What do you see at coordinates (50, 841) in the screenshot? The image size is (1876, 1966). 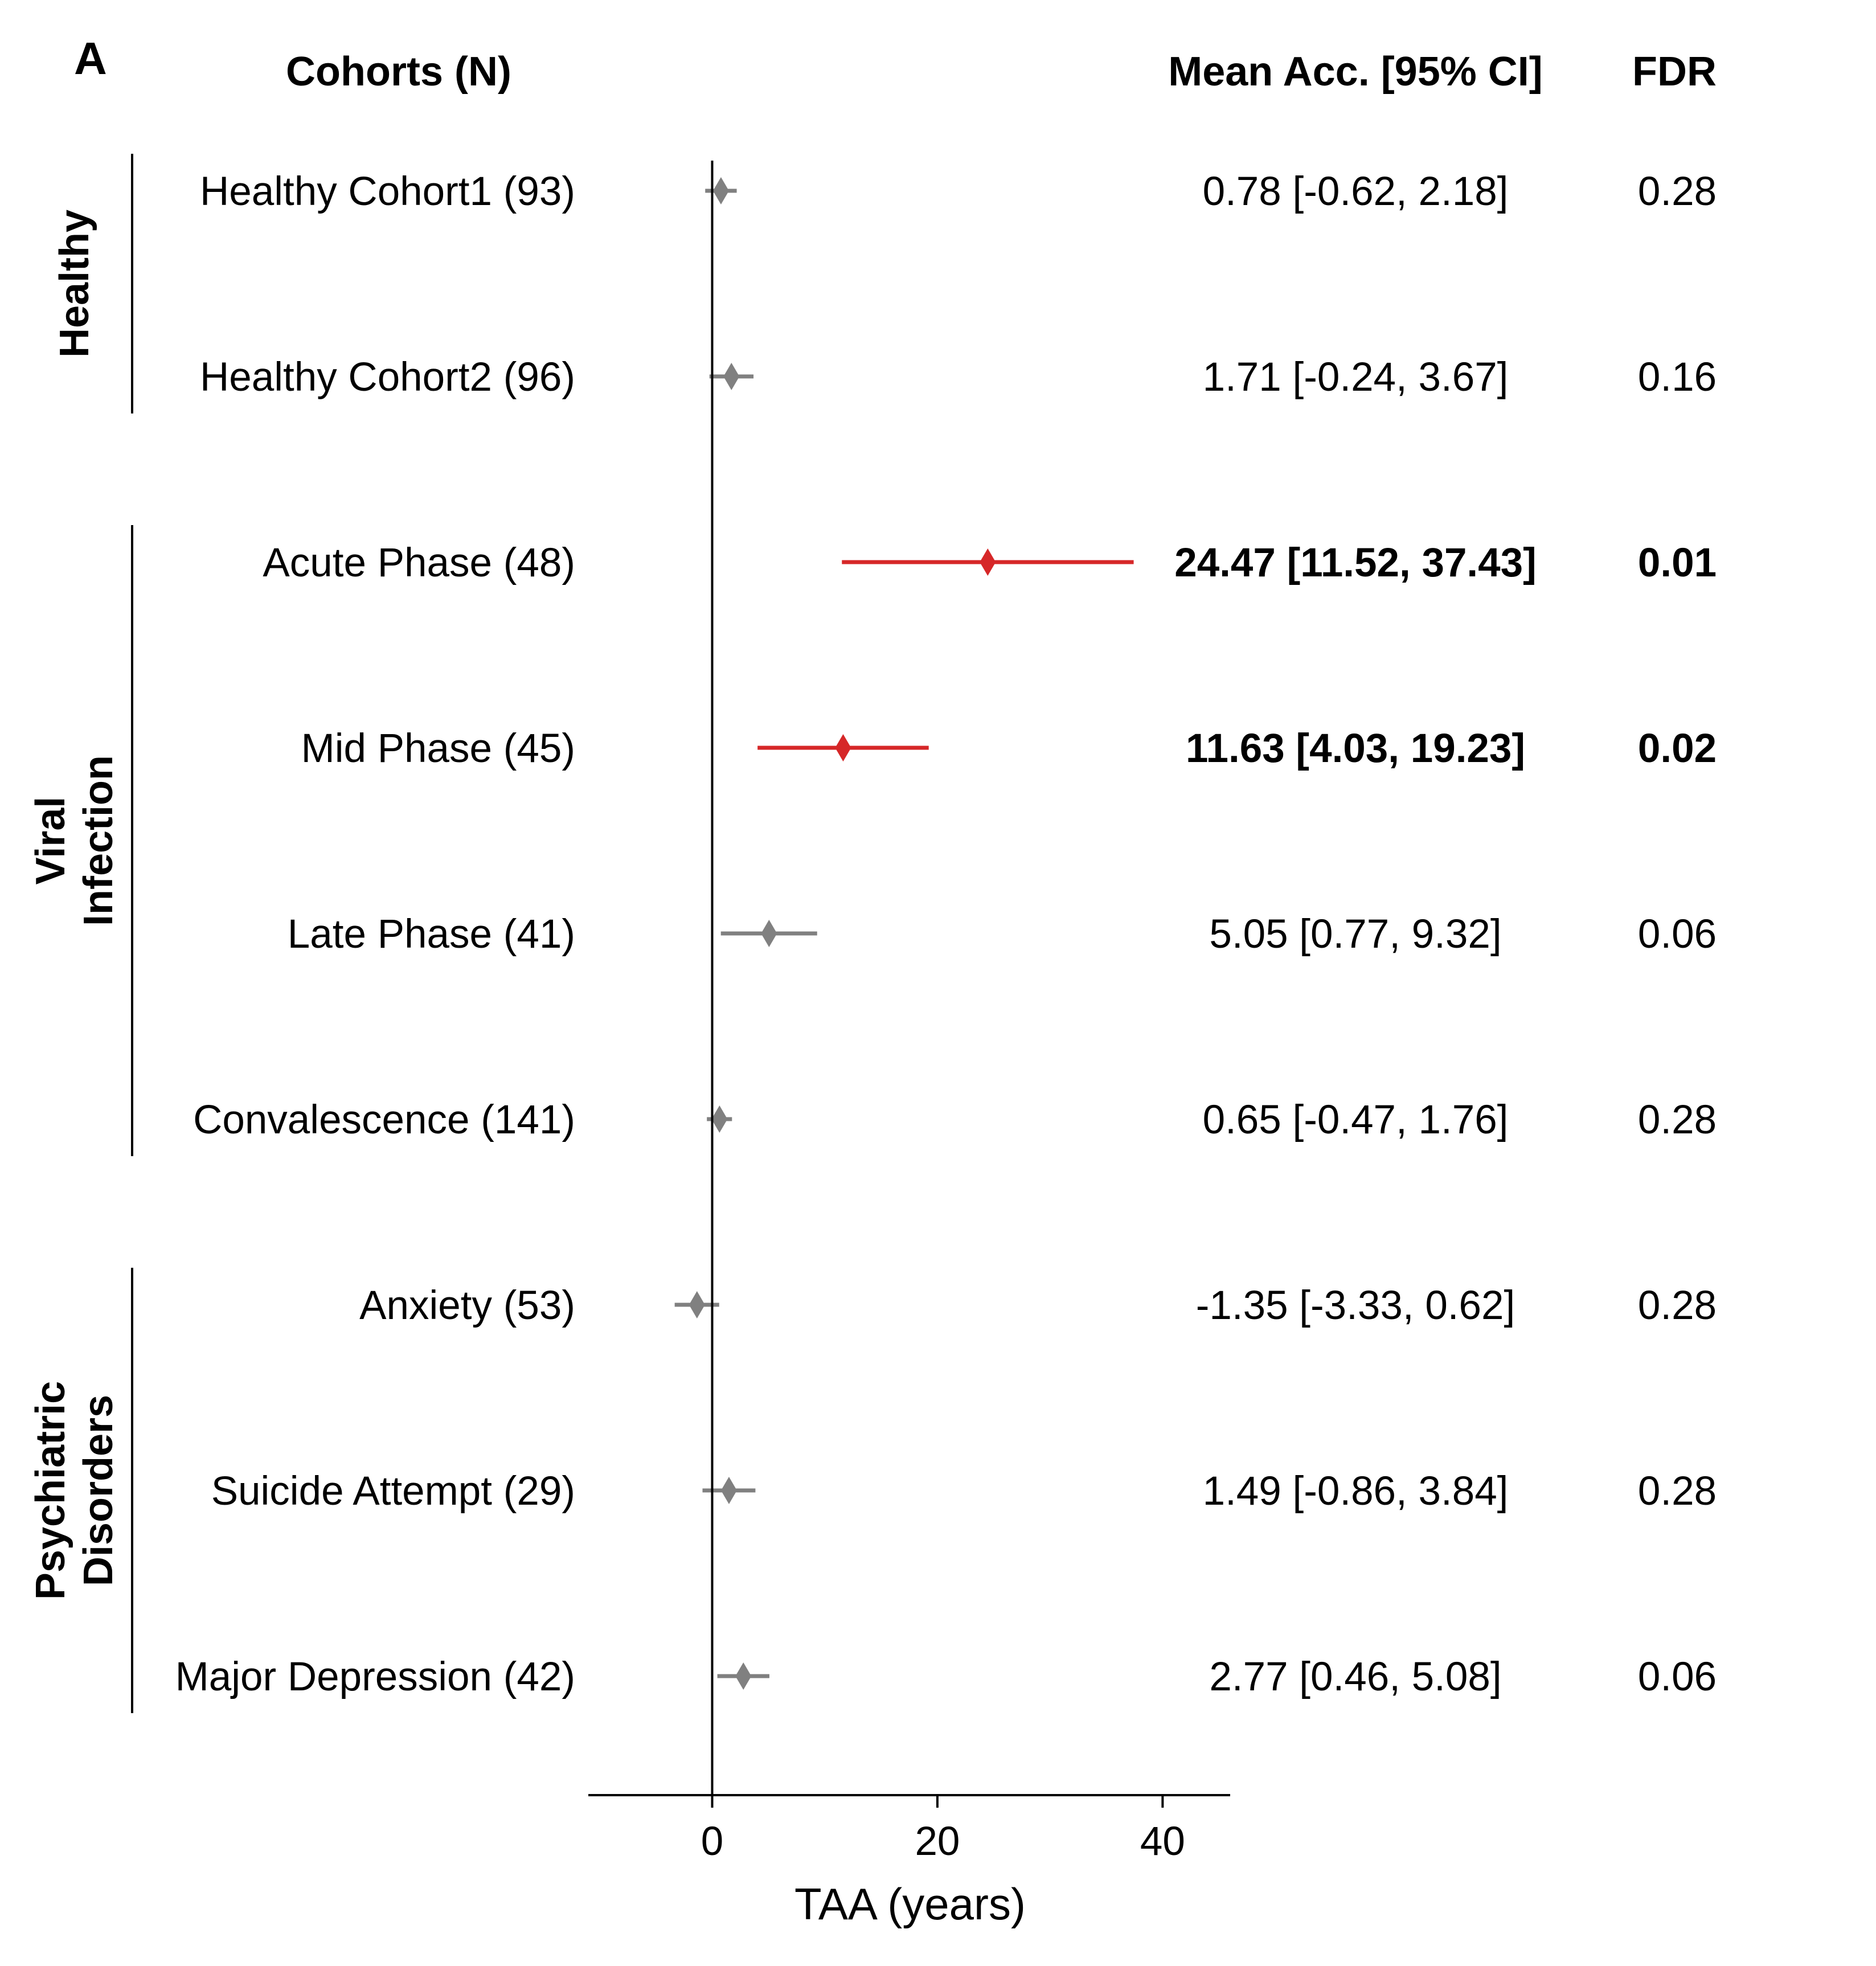 I see `group-label: Viral` at bounding box center [50, 841].